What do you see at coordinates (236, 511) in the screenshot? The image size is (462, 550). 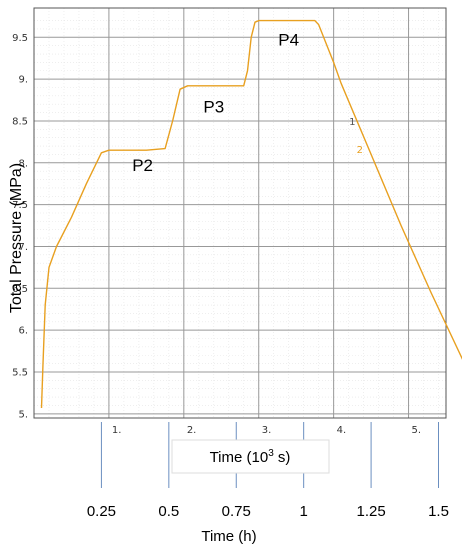 I see `hours-tick-label: 0.75` at bounding box center [236, 511].